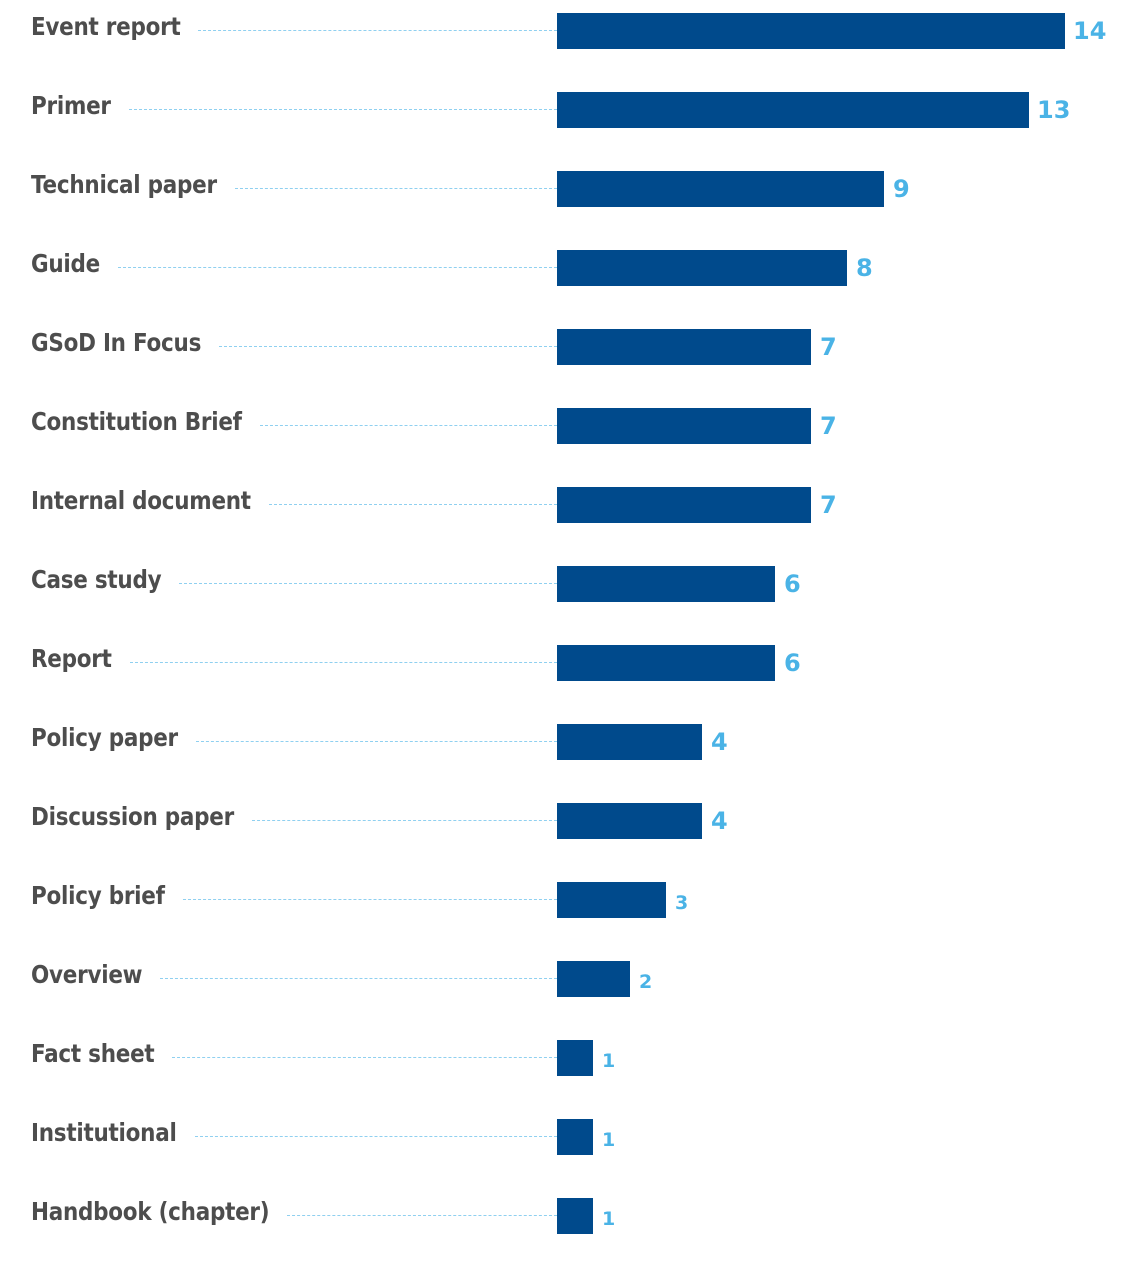 This screenshot has width=1125, height=1264. I want to click on bar-technical-paper, so click(720, 189).